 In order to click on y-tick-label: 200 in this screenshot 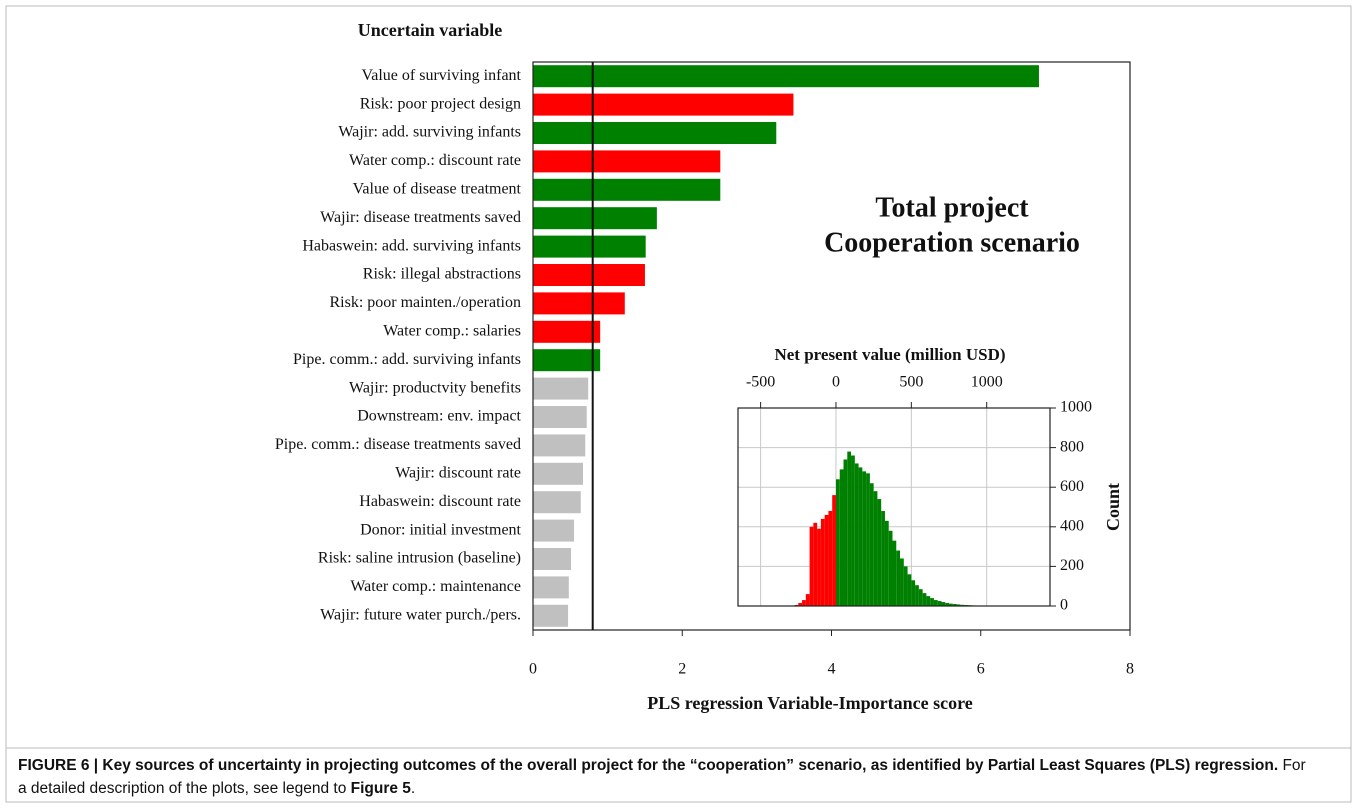, I will do `click(1072, 565)`.